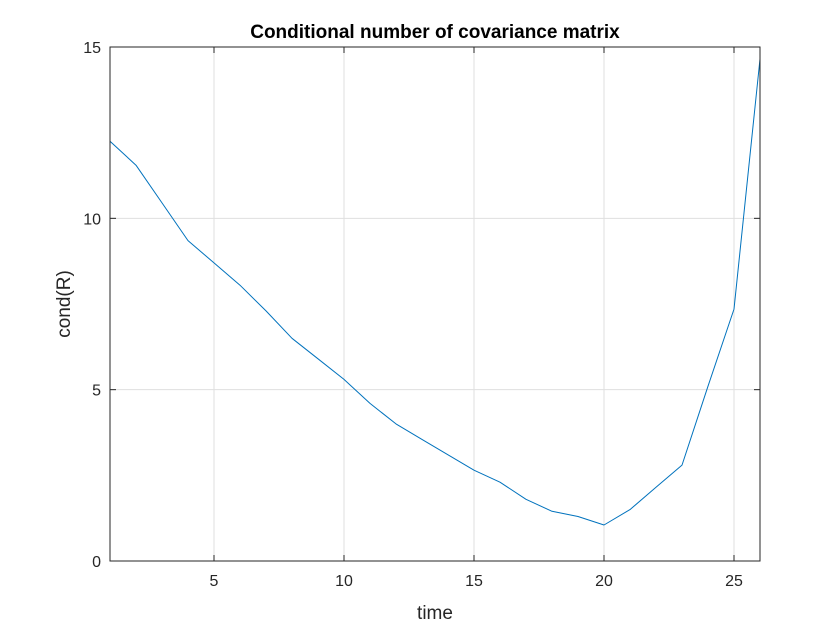 The height and width of the screenshot is (635, 840). I want to click on x-tick-label: 10, so click(344, 581).